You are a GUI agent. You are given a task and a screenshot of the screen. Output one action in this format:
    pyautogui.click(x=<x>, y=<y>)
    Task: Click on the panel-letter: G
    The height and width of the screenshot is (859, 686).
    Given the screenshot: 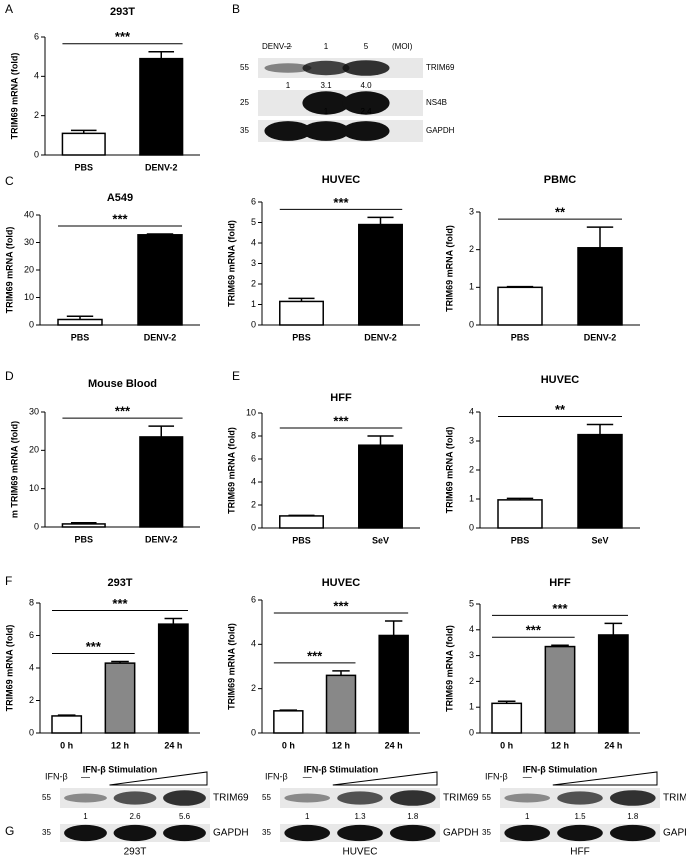 What is the action you would take?
    pyautogui.click(x=9, y=831)
    